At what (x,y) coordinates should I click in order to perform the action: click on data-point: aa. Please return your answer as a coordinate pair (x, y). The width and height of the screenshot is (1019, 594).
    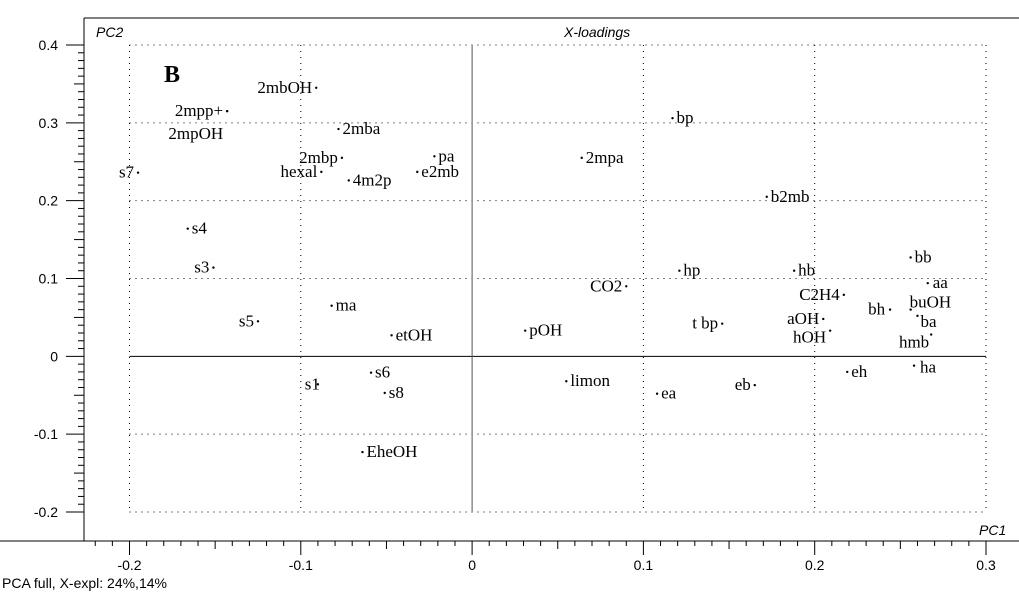
    Looking at the image, I should click on (937, 282).